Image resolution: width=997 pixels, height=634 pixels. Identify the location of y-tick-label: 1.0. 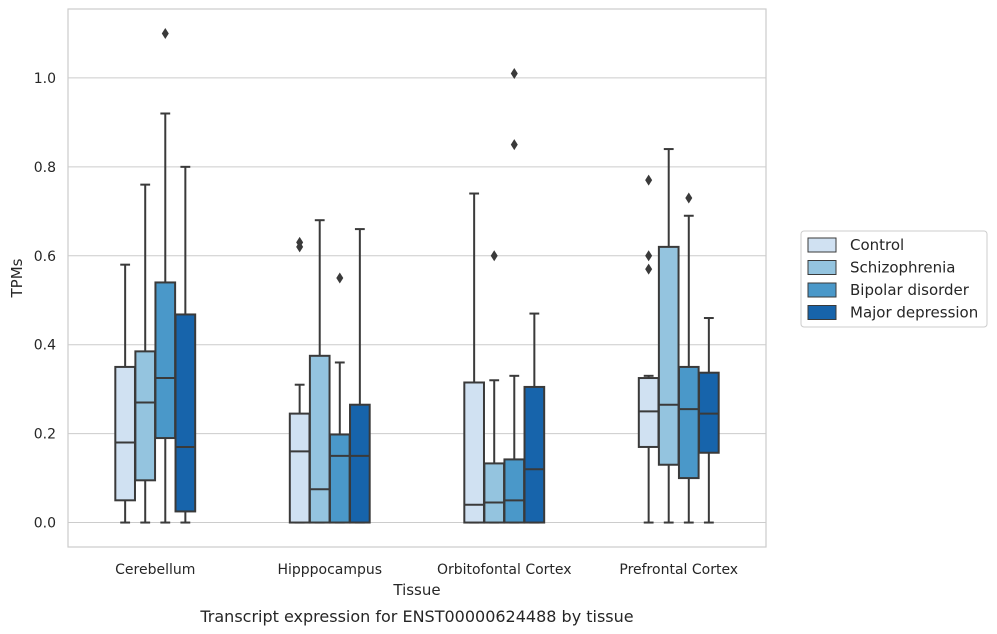
(45, 79).